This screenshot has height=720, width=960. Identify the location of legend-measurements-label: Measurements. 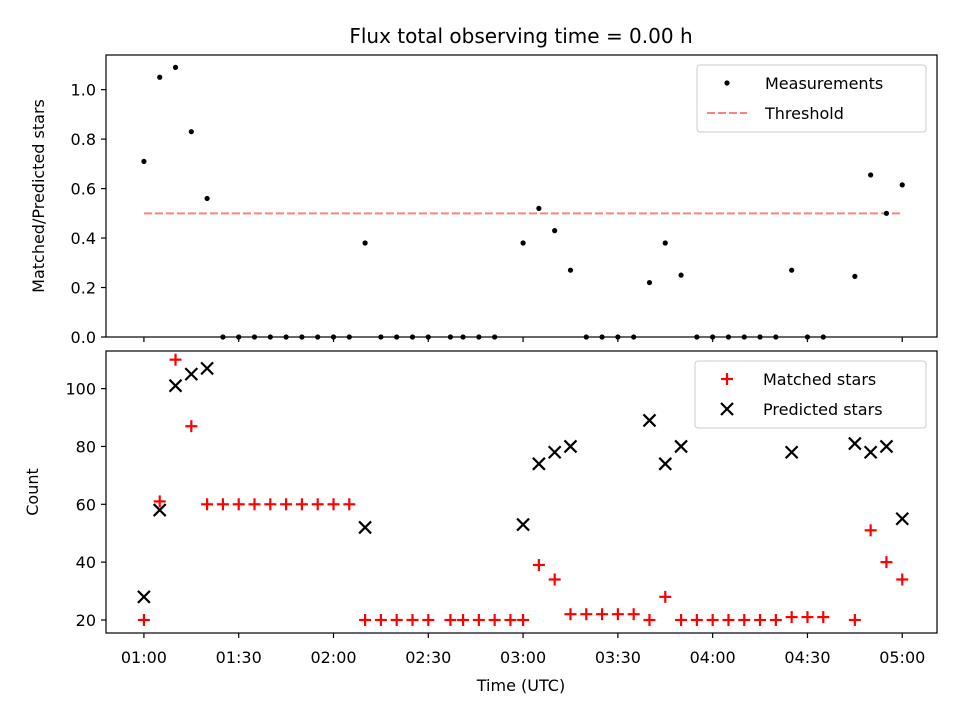
(824, 83).